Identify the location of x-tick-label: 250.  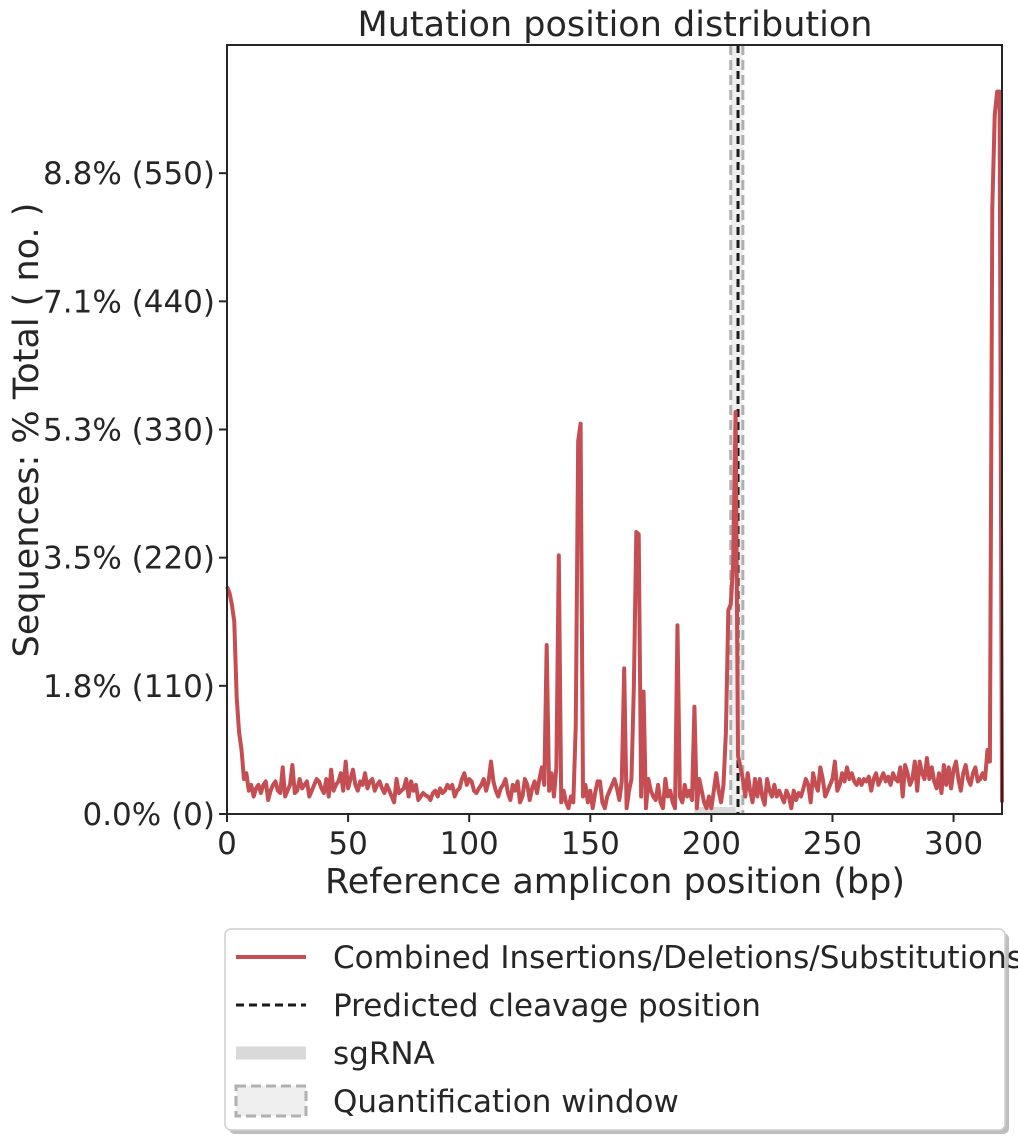
(832, 844).